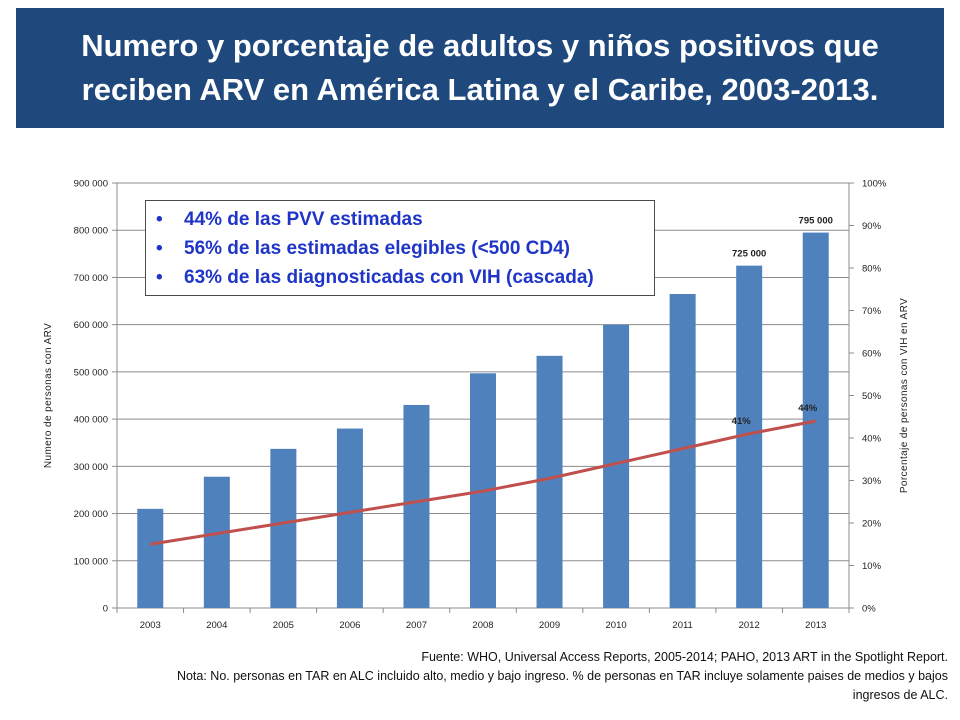  What do you see at coordinates (349, 625) in the screenshot?
I see `x-tick-label: 2006` at bounding box center [349, 625].